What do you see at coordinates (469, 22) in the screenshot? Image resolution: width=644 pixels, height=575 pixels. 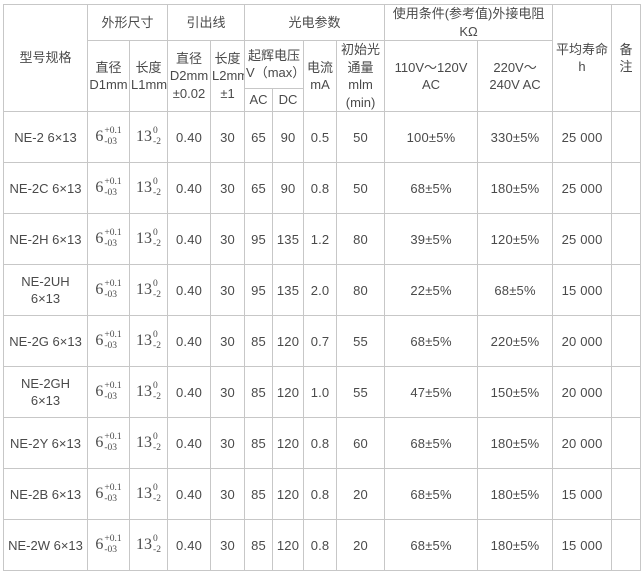 I see `header-conditions-group: 使用条件(参考值)外接电阻KΩ` at bounding box center [469, 22].